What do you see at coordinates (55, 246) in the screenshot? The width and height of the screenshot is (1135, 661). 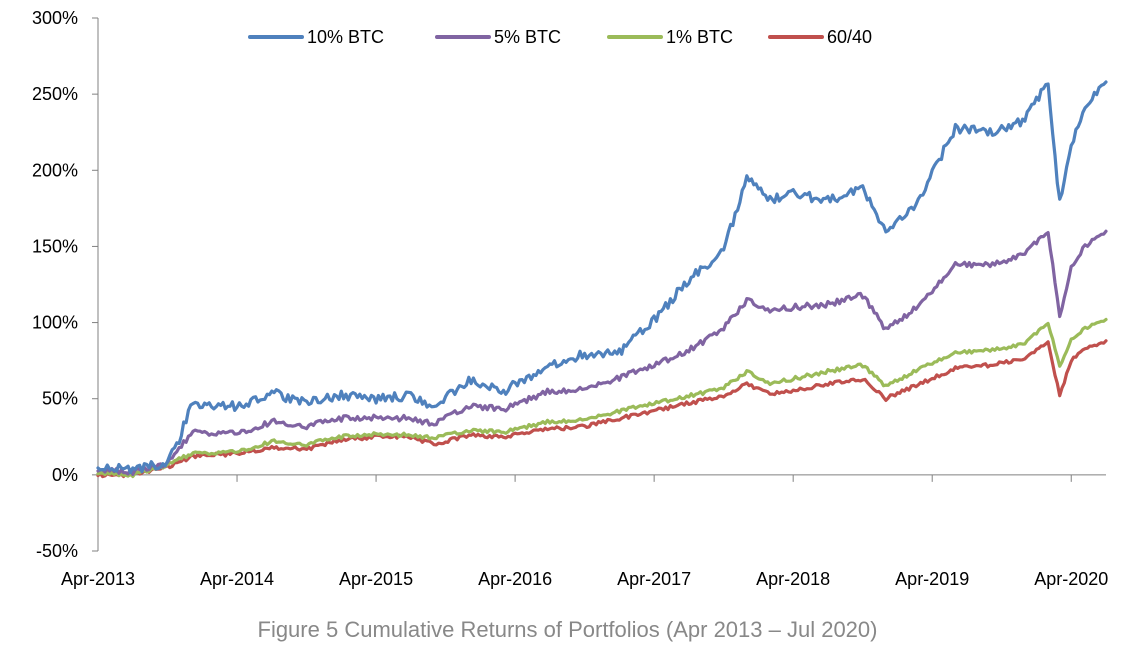 I see `y-tick-label: 150%` at bounding box center [55, 246].